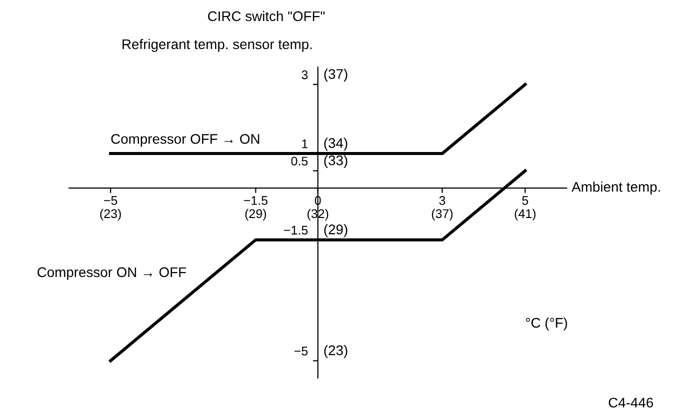 The height and width of the screenshot is (420, 691). What do you see at coordinates (616, 188) in the screenshot?
I see `x-axis-title: Ambient temp.` at bounding box center [616, 188].